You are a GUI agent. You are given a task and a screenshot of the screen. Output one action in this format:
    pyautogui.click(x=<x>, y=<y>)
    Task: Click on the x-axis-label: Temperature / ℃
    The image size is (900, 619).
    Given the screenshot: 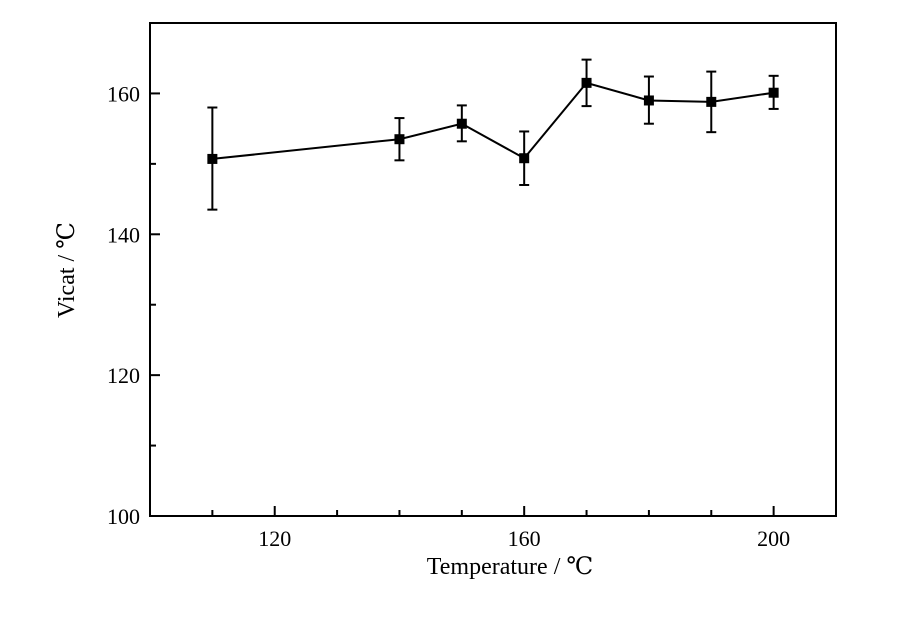 What is the action you would take?
    pyautogui.click(x=510, y=567)
    